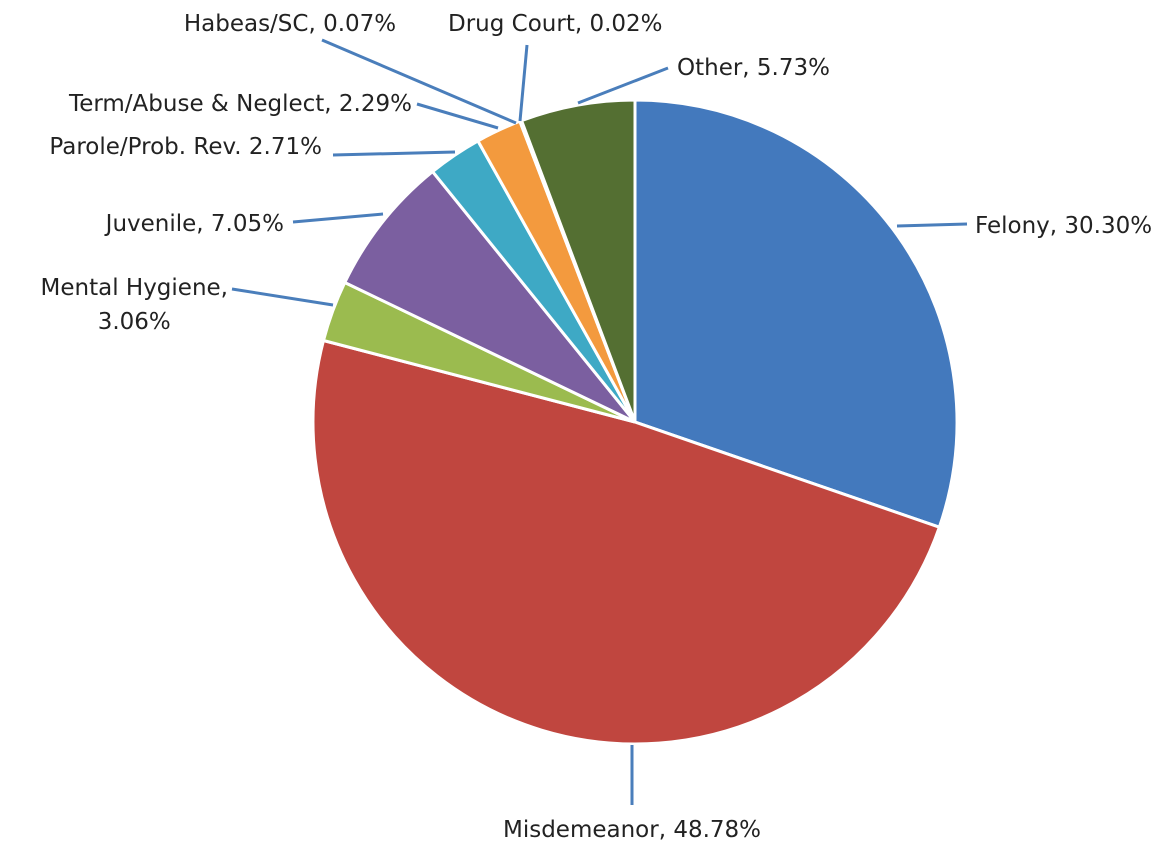 The height and width of the screenshot is (847, 1175). I want to click on data-label: Term/Abuse & Neglect, 2.29%, so click(240, 104).